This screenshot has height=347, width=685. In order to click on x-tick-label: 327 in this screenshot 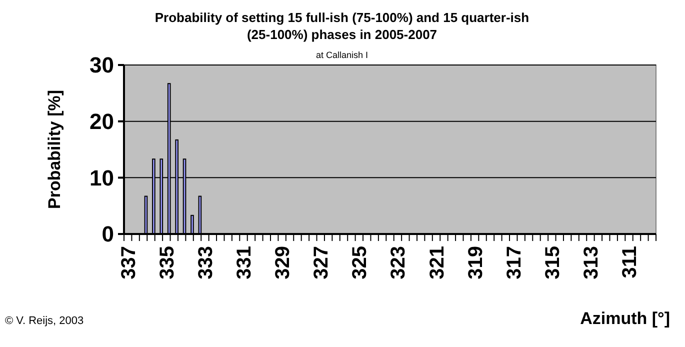, I will do `click(321, 263)`.